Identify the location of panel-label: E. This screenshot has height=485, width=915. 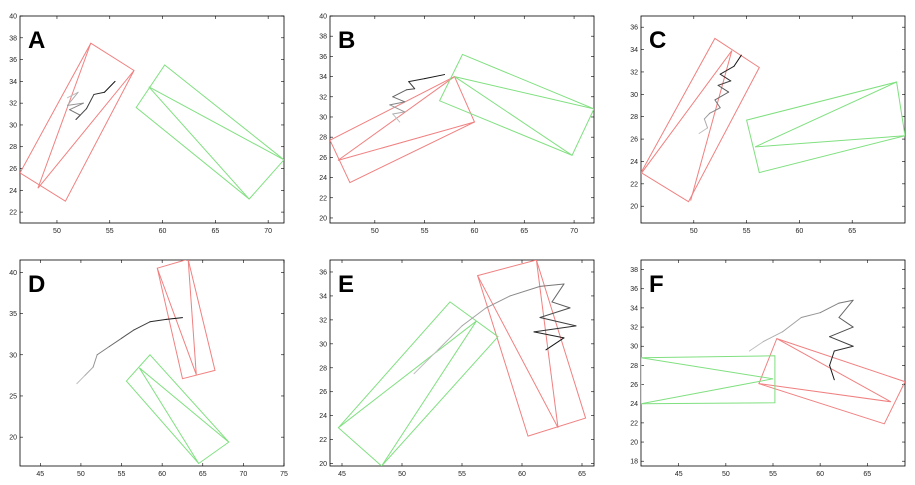
(346, 284).